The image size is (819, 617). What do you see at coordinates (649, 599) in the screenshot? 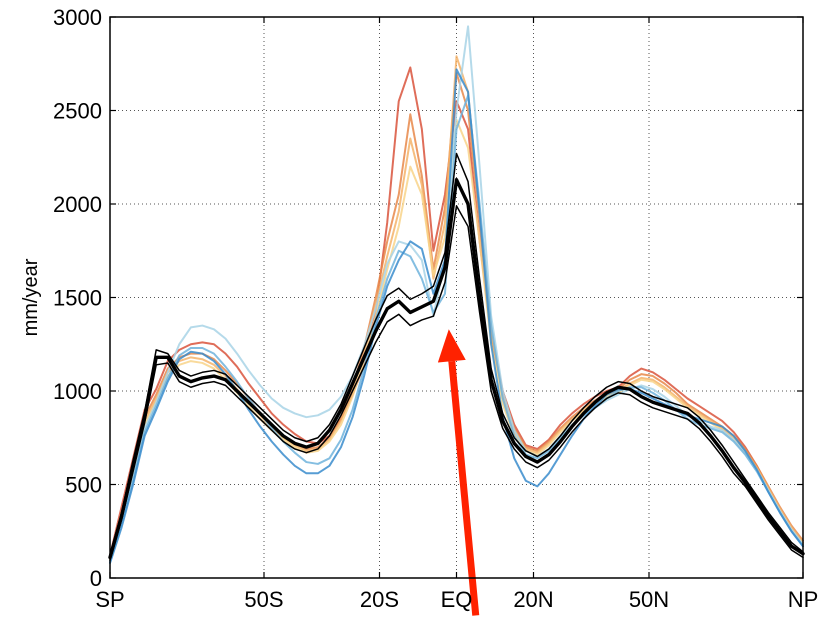
I see `x-tick-label: 50N` at bounding box center [649, 599].